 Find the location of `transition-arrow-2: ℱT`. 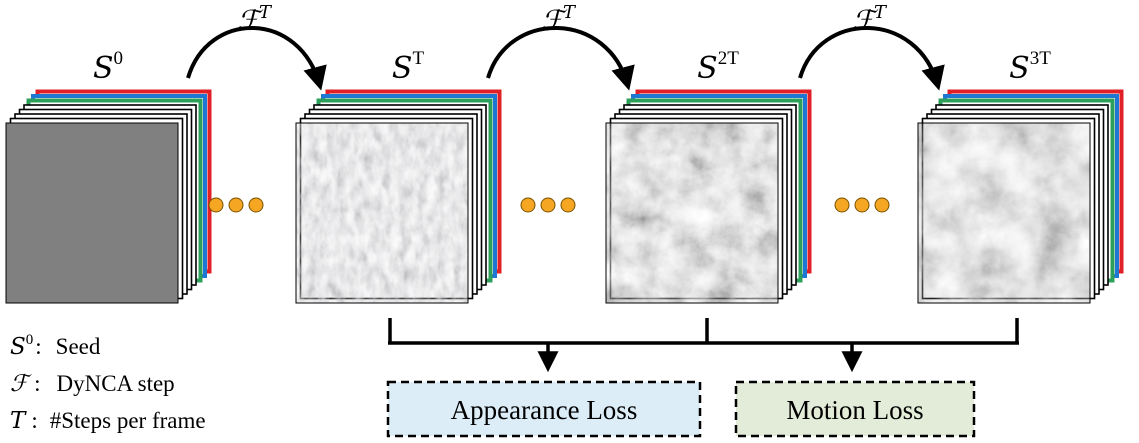

transition-arrow-2: ℱT is located at coordinates (871, 46).